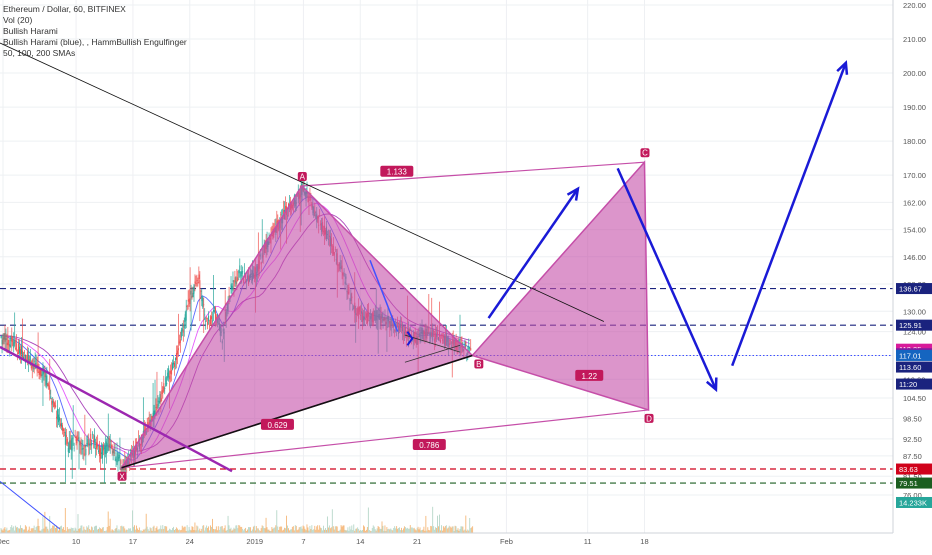  What do you see at coordinates (30, 31) in the screenshot?
I see `legend-indicator-1: Bullish Harami` at bounding box center [30, 31].